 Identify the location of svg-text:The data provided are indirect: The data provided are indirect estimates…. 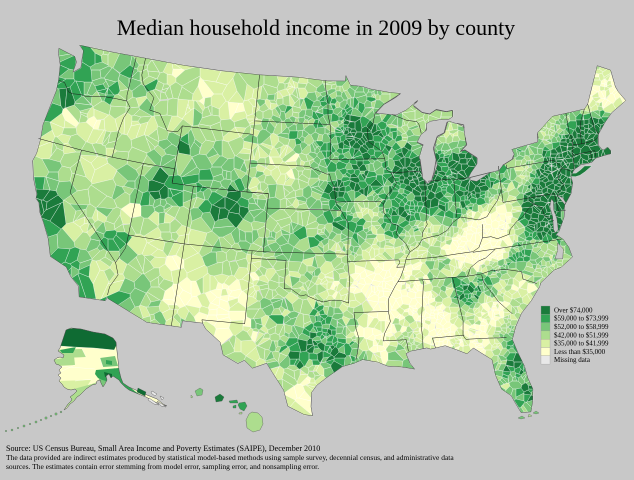
(230, 457).